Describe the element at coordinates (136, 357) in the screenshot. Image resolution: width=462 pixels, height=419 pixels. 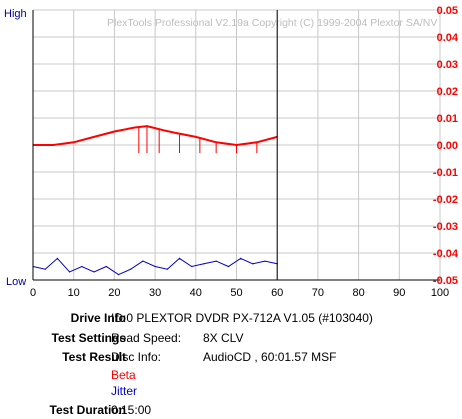
I see `disc-info-label: Disc Info:` at that location.